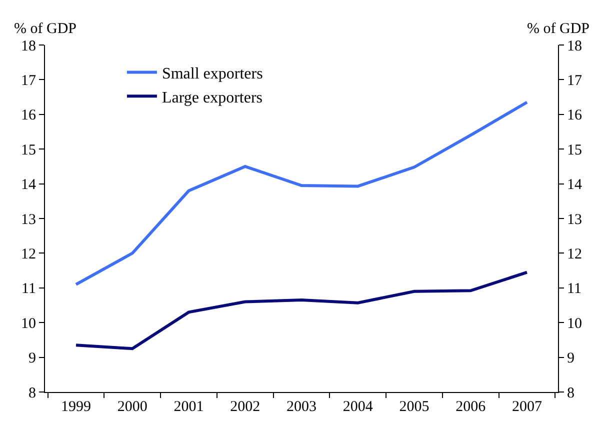  I want to click on y2-tick-label: 14, so click(574, 185).